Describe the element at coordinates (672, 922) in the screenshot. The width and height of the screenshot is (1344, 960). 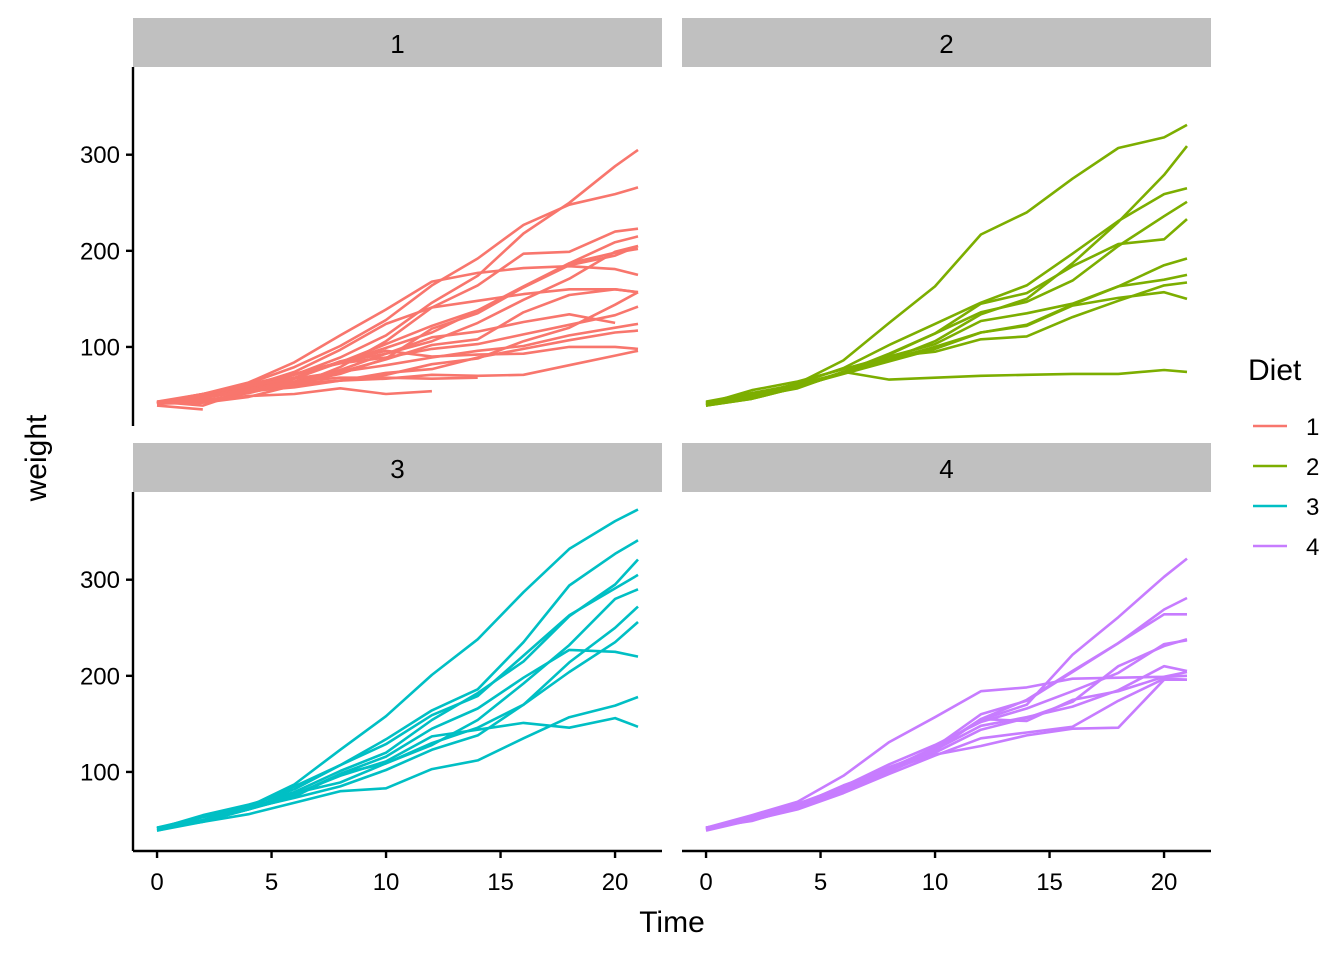
I see `x-axis-title: Time` at that location.